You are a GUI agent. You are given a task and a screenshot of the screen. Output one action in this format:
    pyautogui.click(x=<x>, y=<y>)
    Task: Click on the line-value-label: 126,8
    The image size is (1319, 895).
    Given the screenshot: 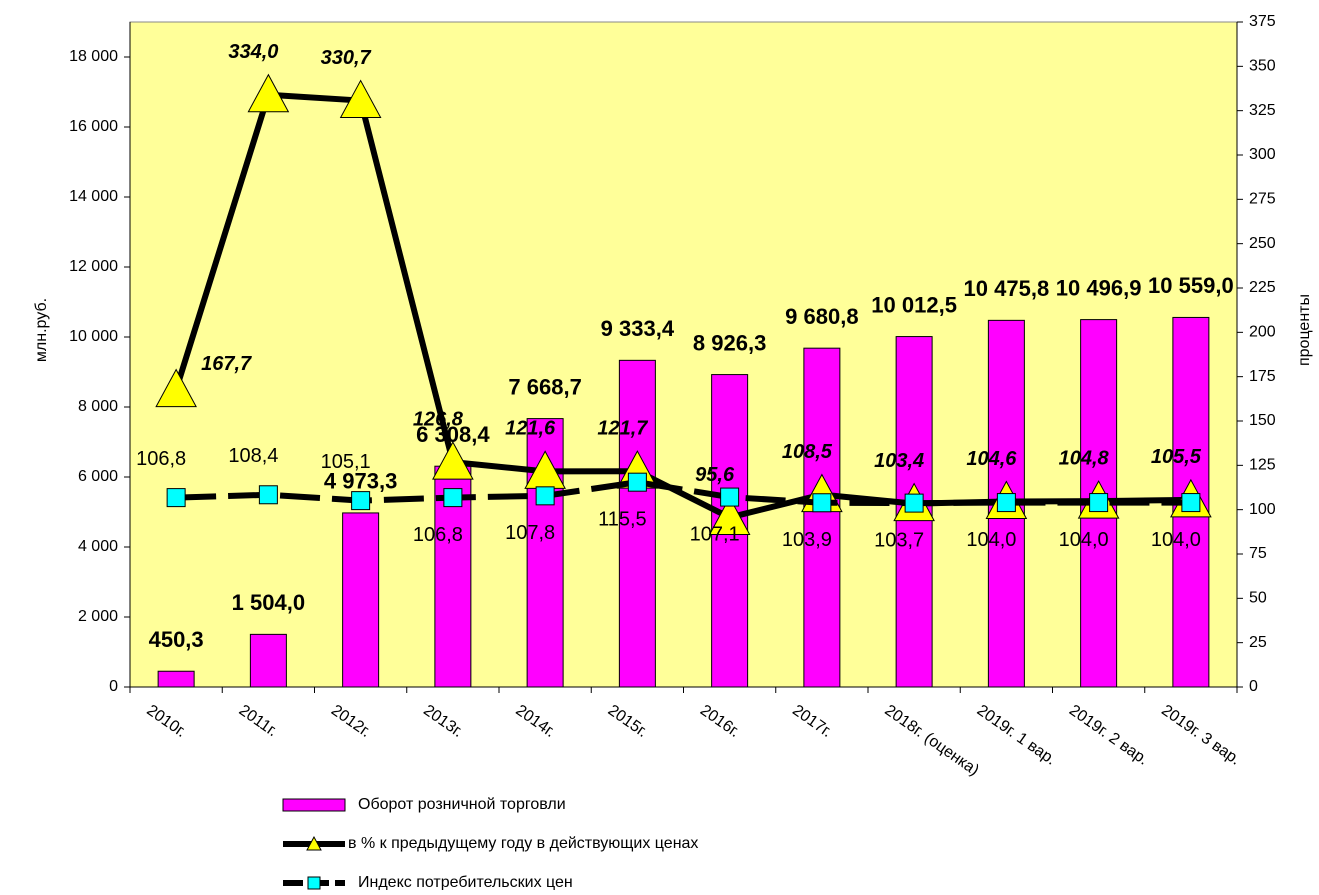 What is the action you would take?
    pyautogui.click(x=438, y=419)
    